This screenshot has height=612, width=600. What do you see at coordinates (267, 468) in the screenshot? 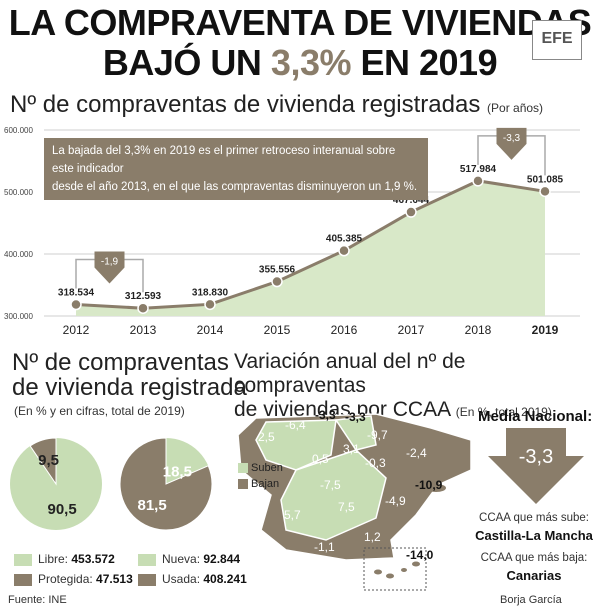
I see `map-legend-up-label: Suben` at bounding box center [267, 468].